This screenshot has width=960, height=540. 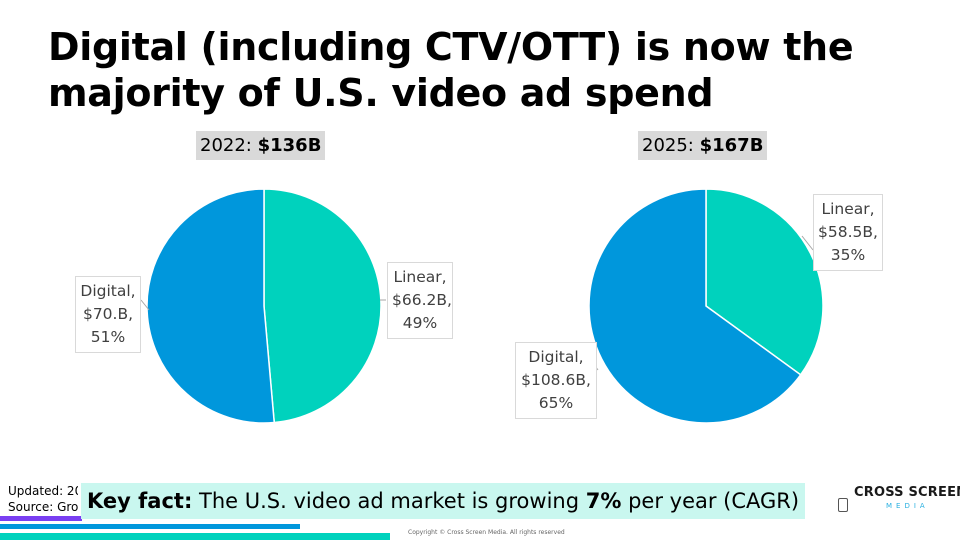 I want to click on logo-subtext: MEDIA, so click(x=907, y=506).